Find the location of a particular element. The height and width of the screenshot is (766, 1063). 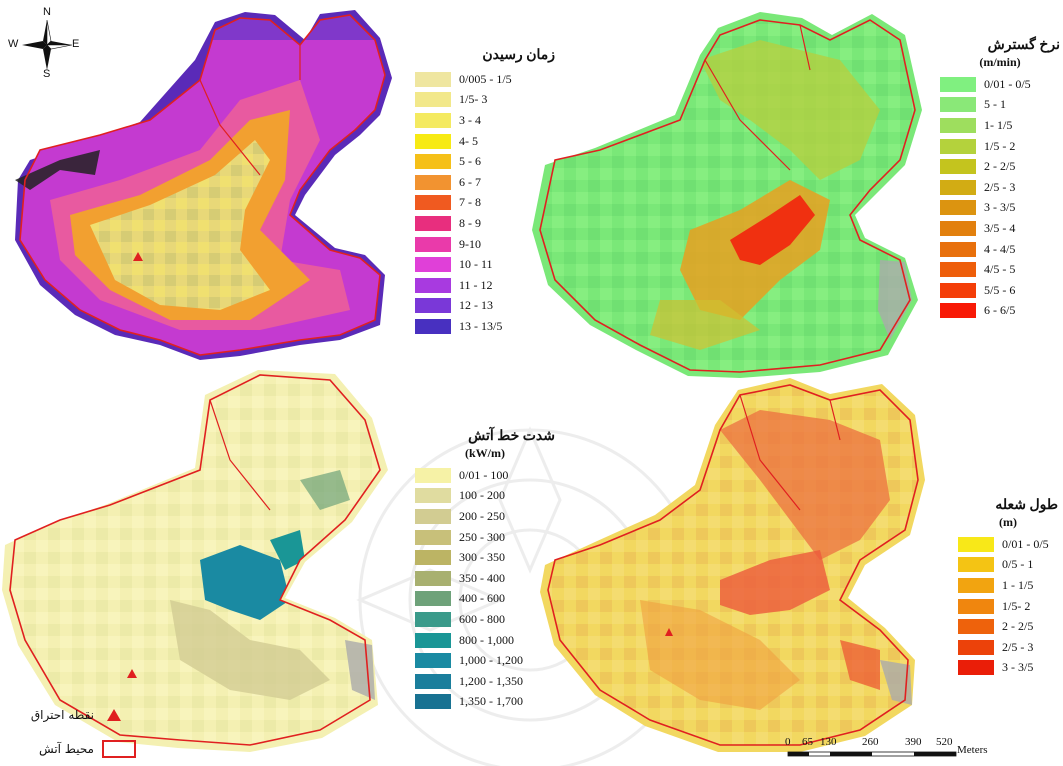

legend-row: 4 - 4/5 is located at coordinates (1000, 249).